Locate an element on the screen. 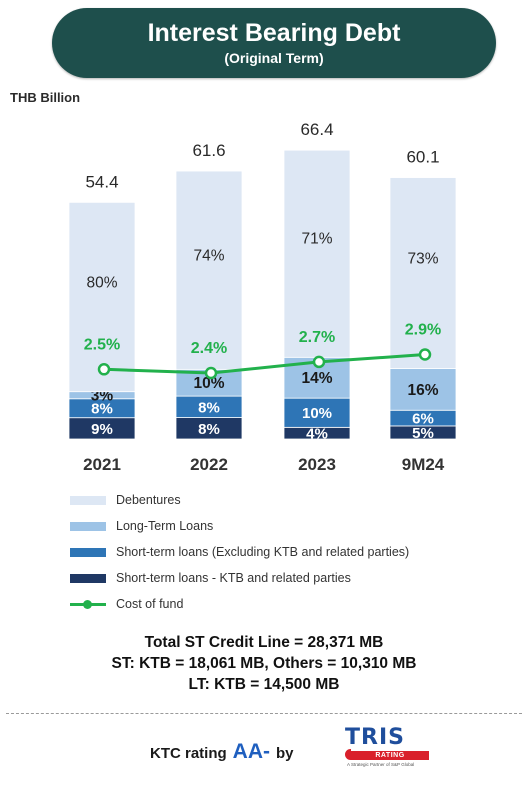 The width and height of the screenshot is (528, 792). x-tick-label-2023: 2023 is located at coordinates (317, 464).